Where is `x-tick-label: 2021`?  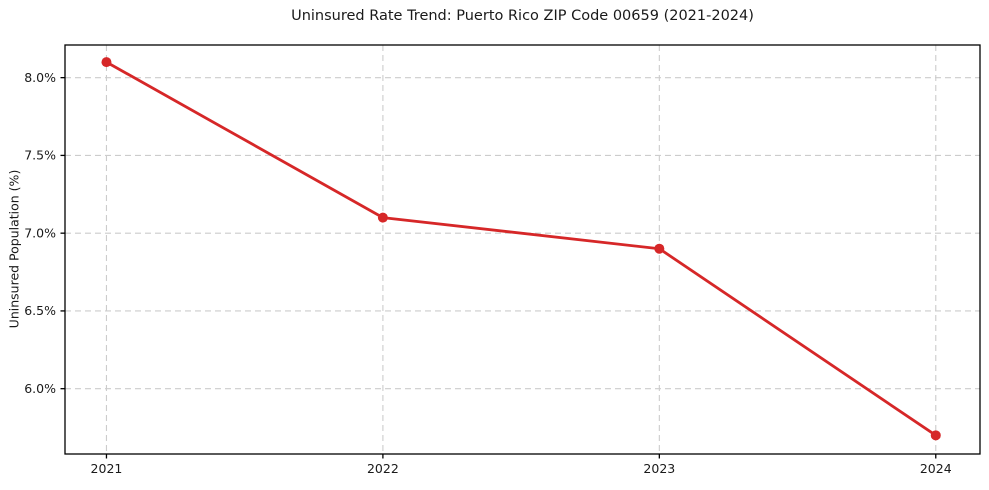
x-tick-label: 2021 is located at coordinates (107, 468).